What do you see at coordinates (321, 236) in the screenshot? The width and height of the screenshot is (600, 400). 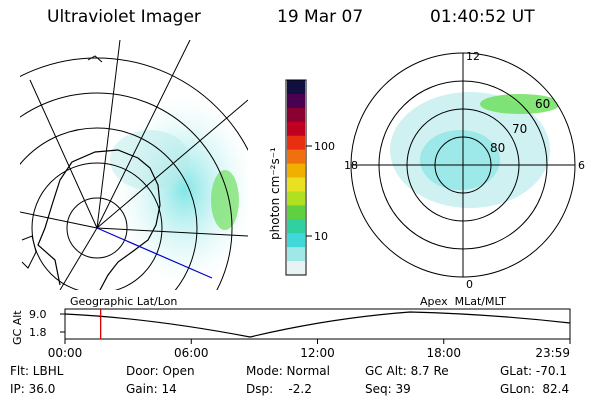 I see `colorbar-label-10: 10` at bounding box center [321, 236].